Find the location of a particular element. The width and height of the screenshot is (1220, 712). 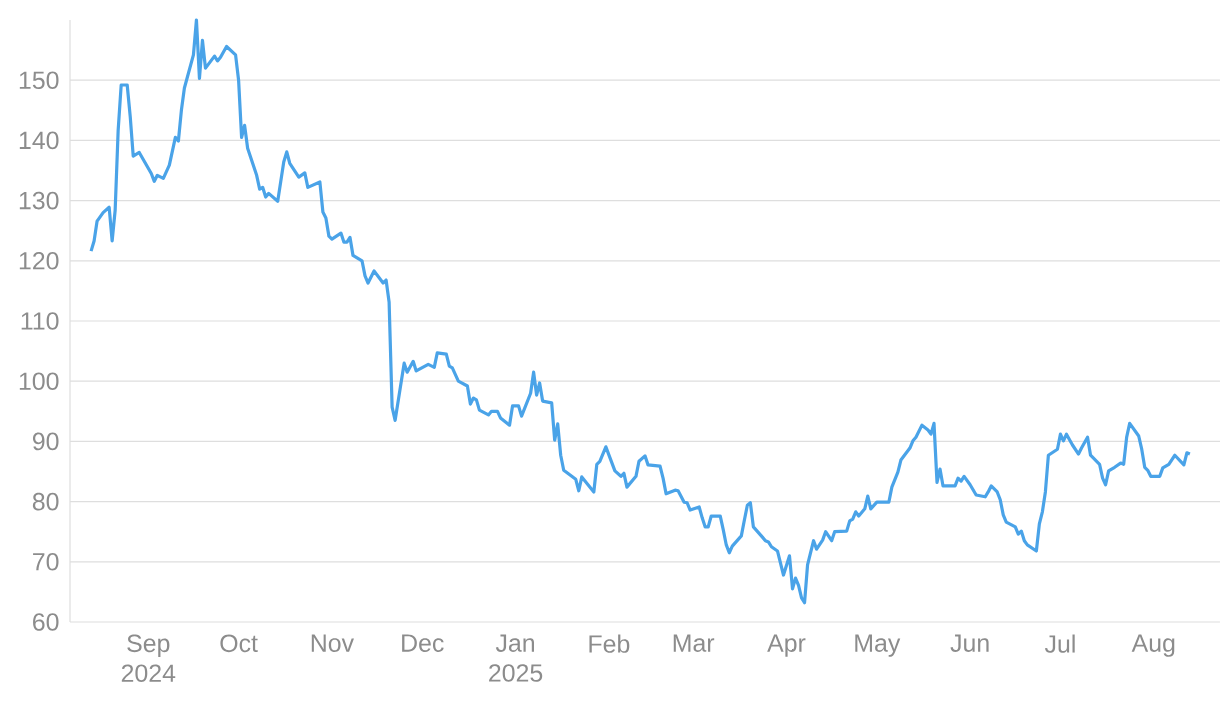

y-tick-label: 60 is located at coordinates (46, 622).